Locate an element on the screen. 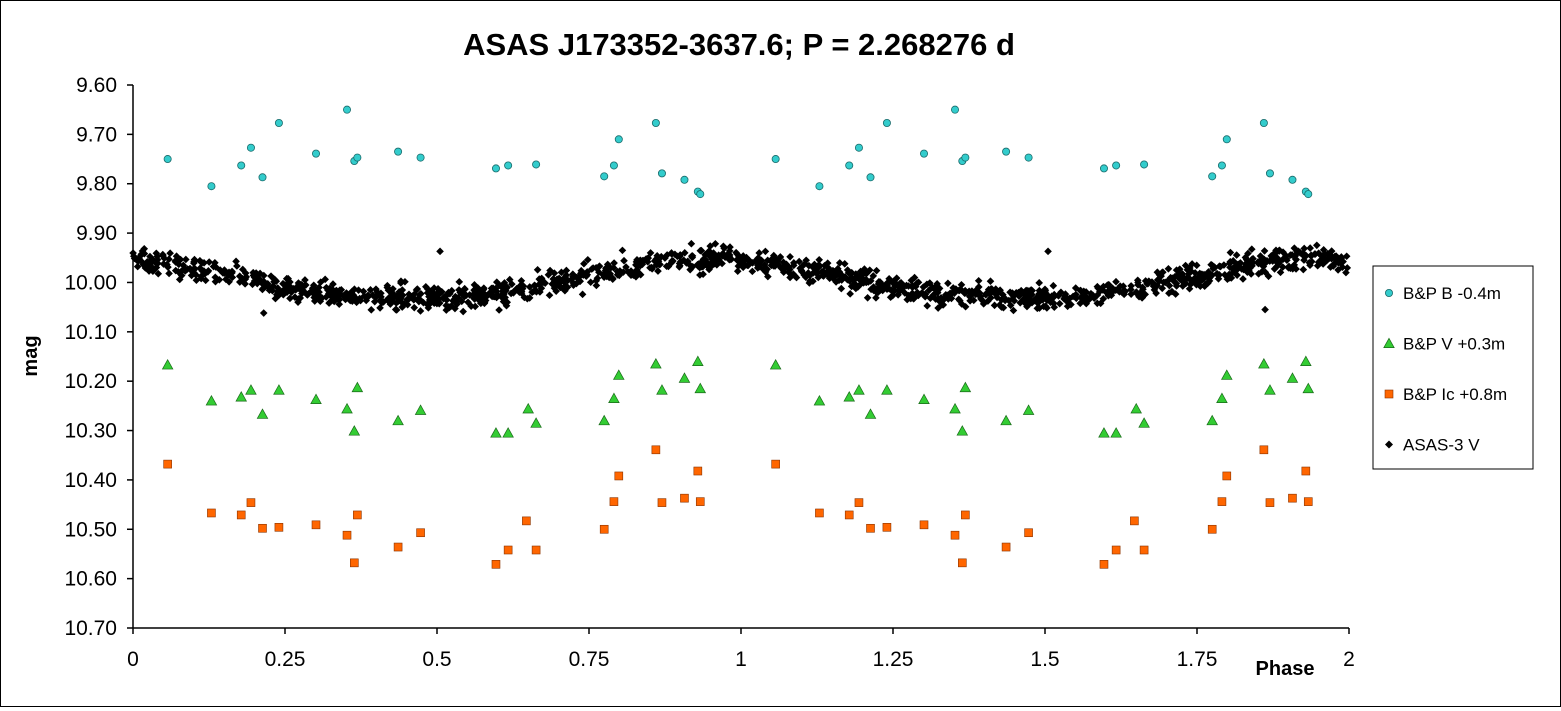 Image resolution: width=1561 pixels, height=711 pixels. series-b-p-ic-0-8m is located at coordinates (738, 507).